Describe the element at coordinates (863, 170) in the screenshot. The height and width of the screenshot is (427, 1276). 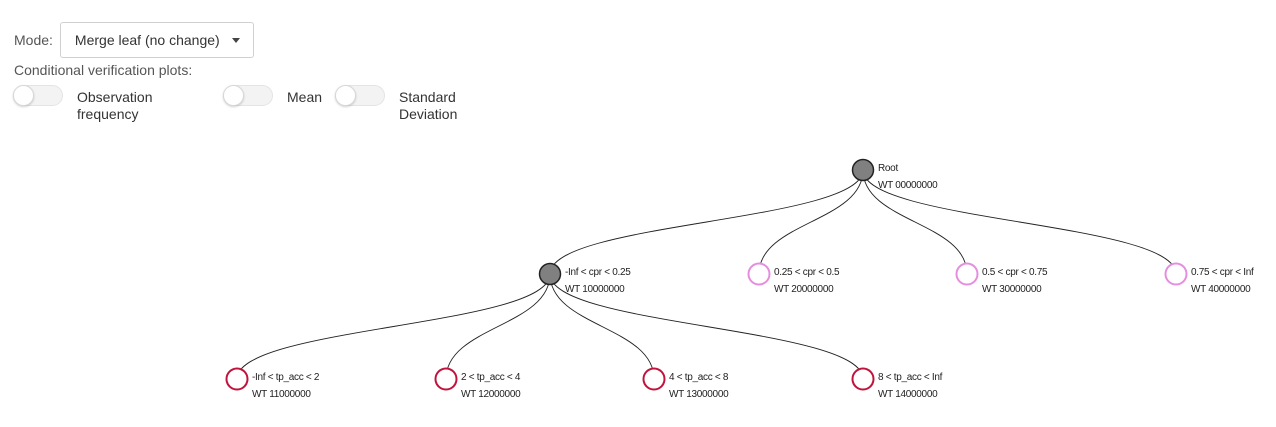
I see `tree-node-circle-root` at that location.